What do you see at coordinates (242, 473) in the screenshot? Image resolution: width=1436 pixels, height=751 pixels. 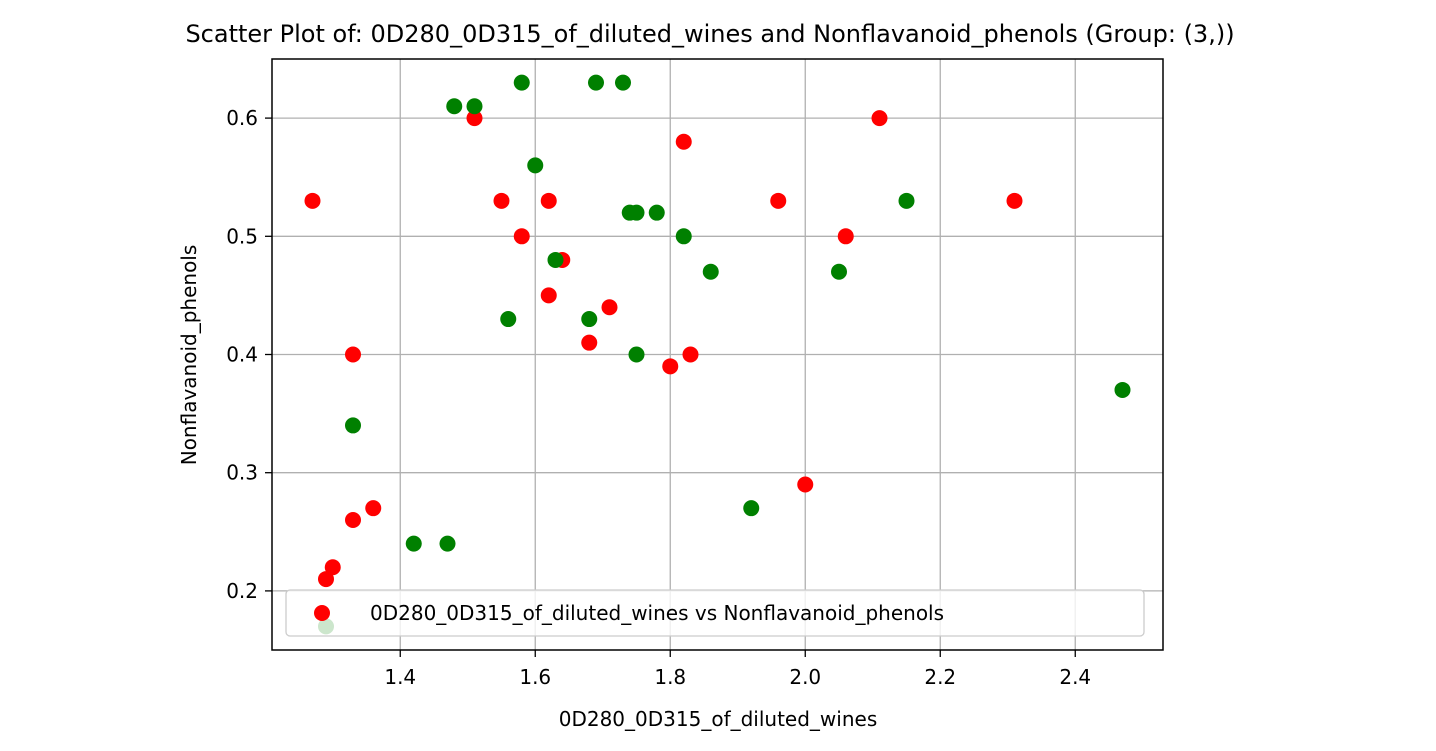 I see `y-tick-label: 0.3` at bounding box center [242, 473].